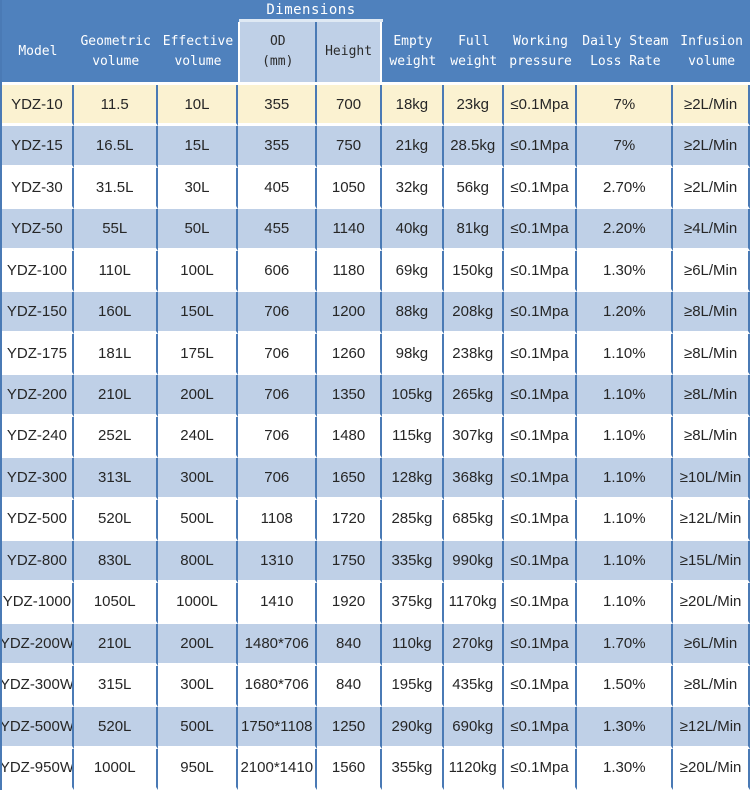 Image resolution: width=750 pixels, height=790 pixels. What do you see at coordinates (349, 645) in the screenshot?
I see `cell-height: 840` at bounding box center [349, 645].